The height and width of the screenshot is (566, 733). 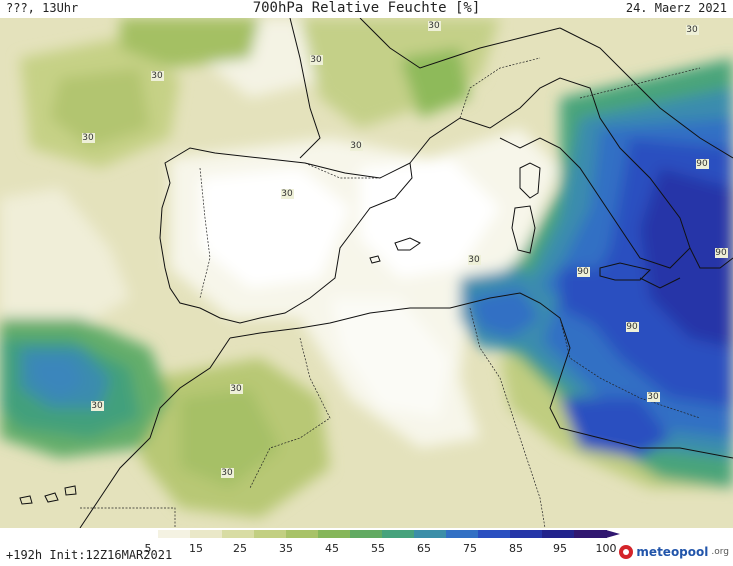 What do you see at coordinates (626, 552) in the screenshot?
I see `meteopool-logo-icon` at bounding box center [626, 552].